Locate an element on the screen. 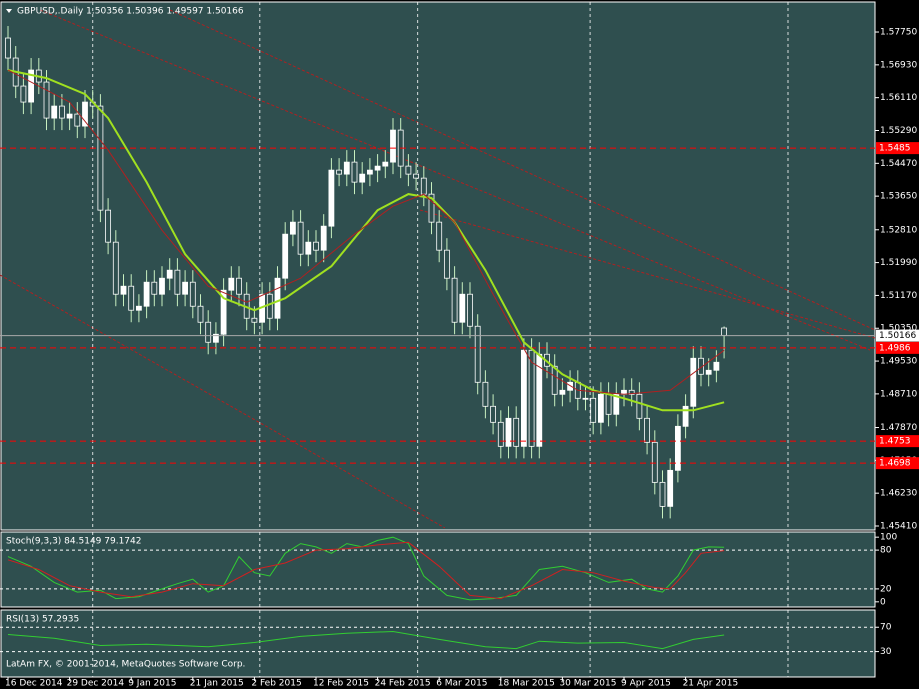 This screenshot has width=919, height=689. rsi-title: RSI(13) 57.2935 is located at coordinates (42, 620).